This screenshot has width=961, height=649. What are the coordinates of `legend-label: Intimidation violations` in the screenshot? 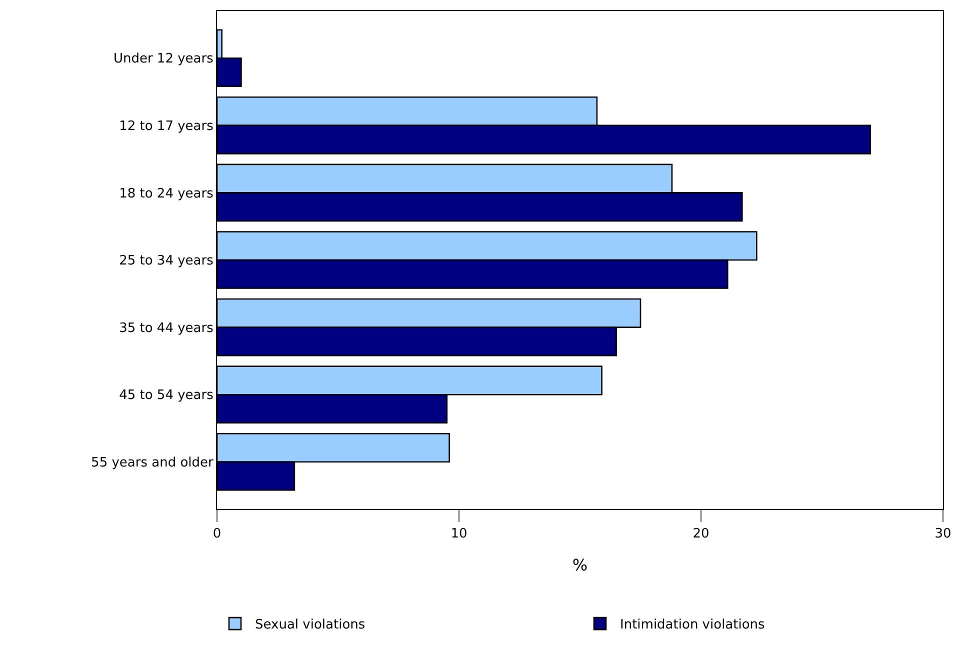 It's located at (693, 625).